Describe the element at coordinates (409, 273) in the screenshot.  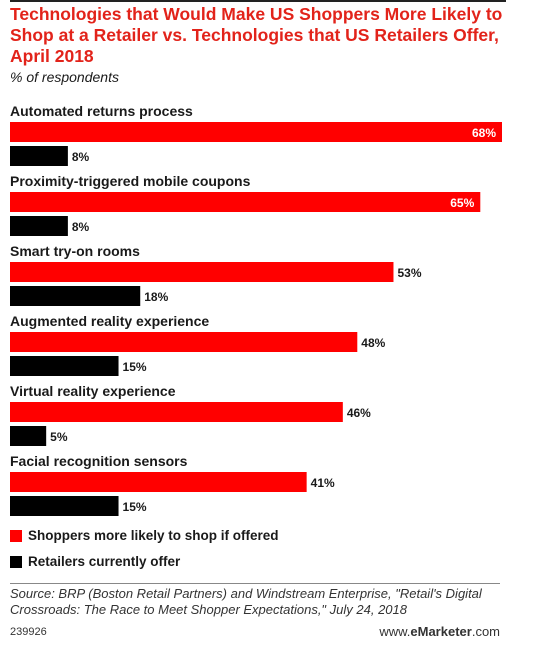
I see `data-label-shoppers: 53%` at that location.